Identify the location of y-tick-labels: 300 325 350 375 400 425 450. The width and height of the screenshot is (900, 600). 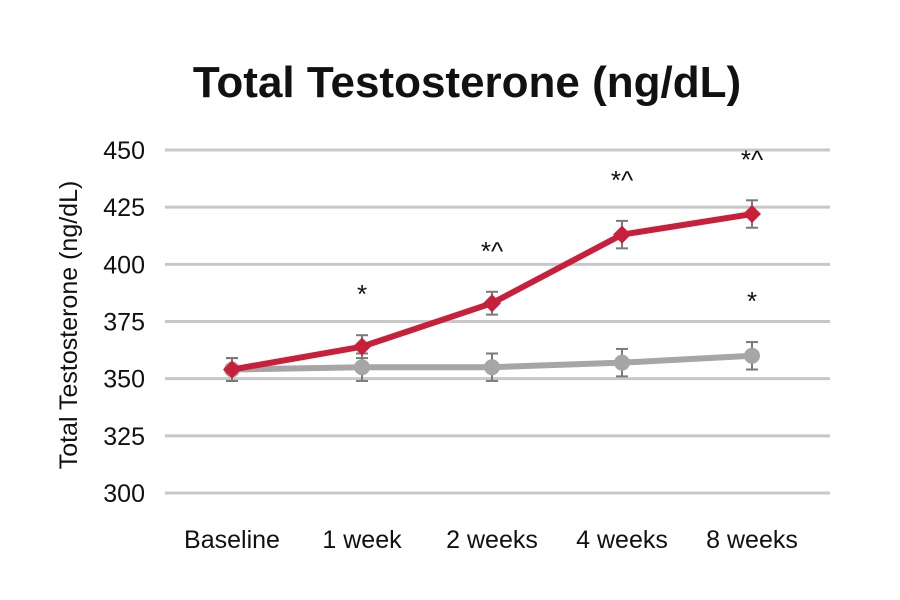
(124, 322).